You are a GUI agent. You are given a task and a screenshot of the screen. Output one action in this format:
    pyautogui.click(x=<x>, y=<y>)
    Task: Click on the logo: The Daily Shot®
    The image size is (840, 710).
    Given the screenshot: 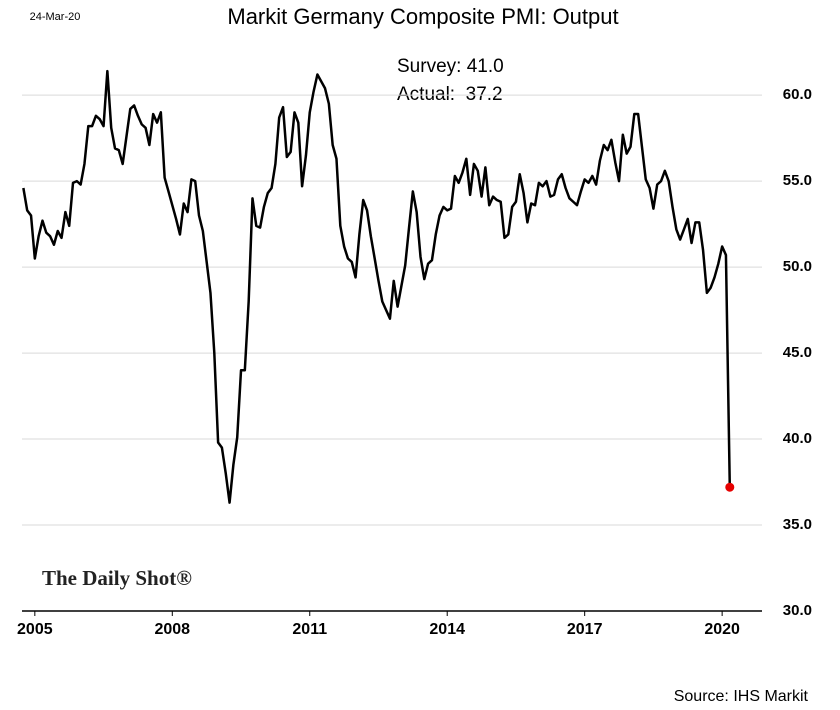 What is the action you would take?
    pyautogui.click(x=117, y=578)
    